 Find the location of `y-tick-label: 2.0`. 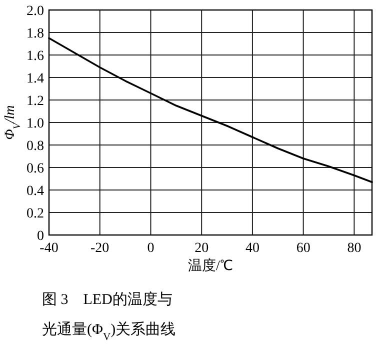

y-tick-label: 2.0 is located at coordinates (35, 11).